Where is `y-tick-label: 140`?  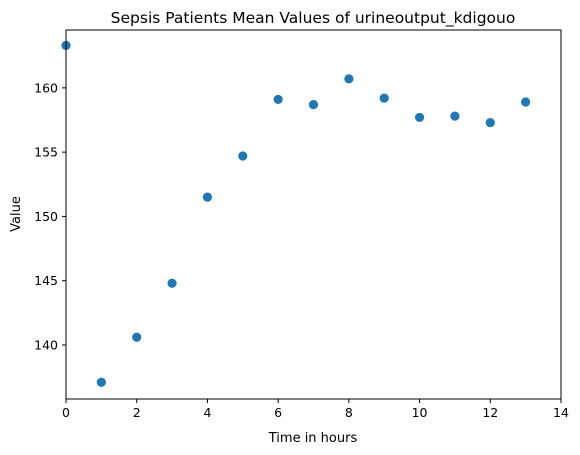 y-tick-label: 140 is located at coordinates (46, 345).